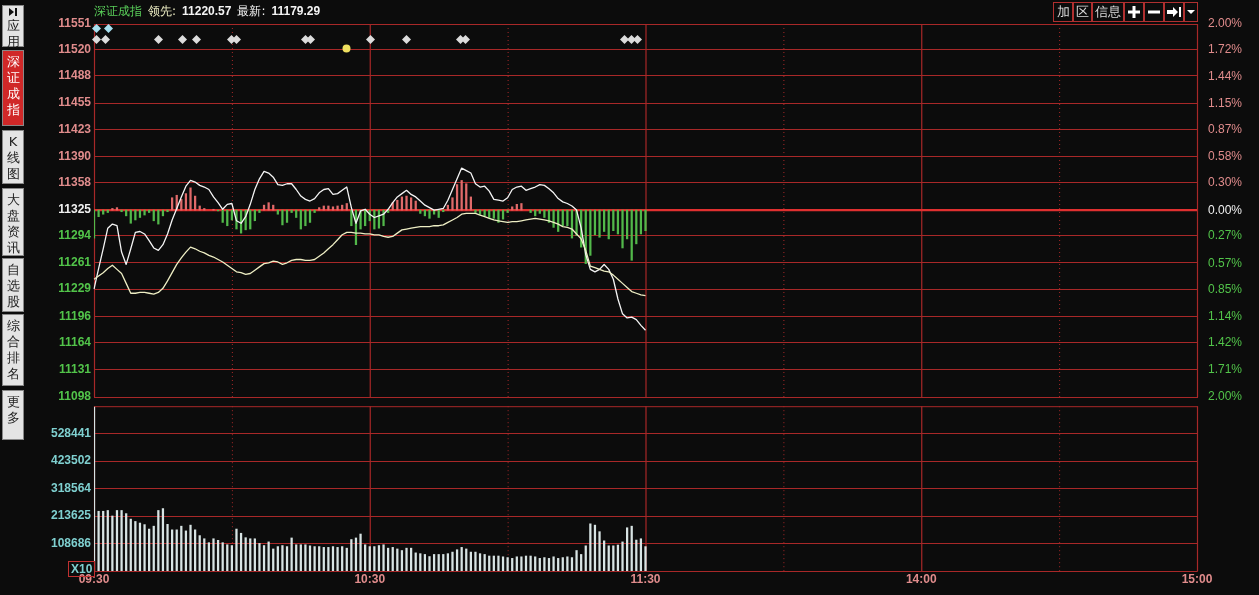 The height and width of the screenshot is (595, 1259). What do you see at coordinates (13, 157) in the screenshot?
I see `tab-button: K线图` at bounding box center [13, 157].